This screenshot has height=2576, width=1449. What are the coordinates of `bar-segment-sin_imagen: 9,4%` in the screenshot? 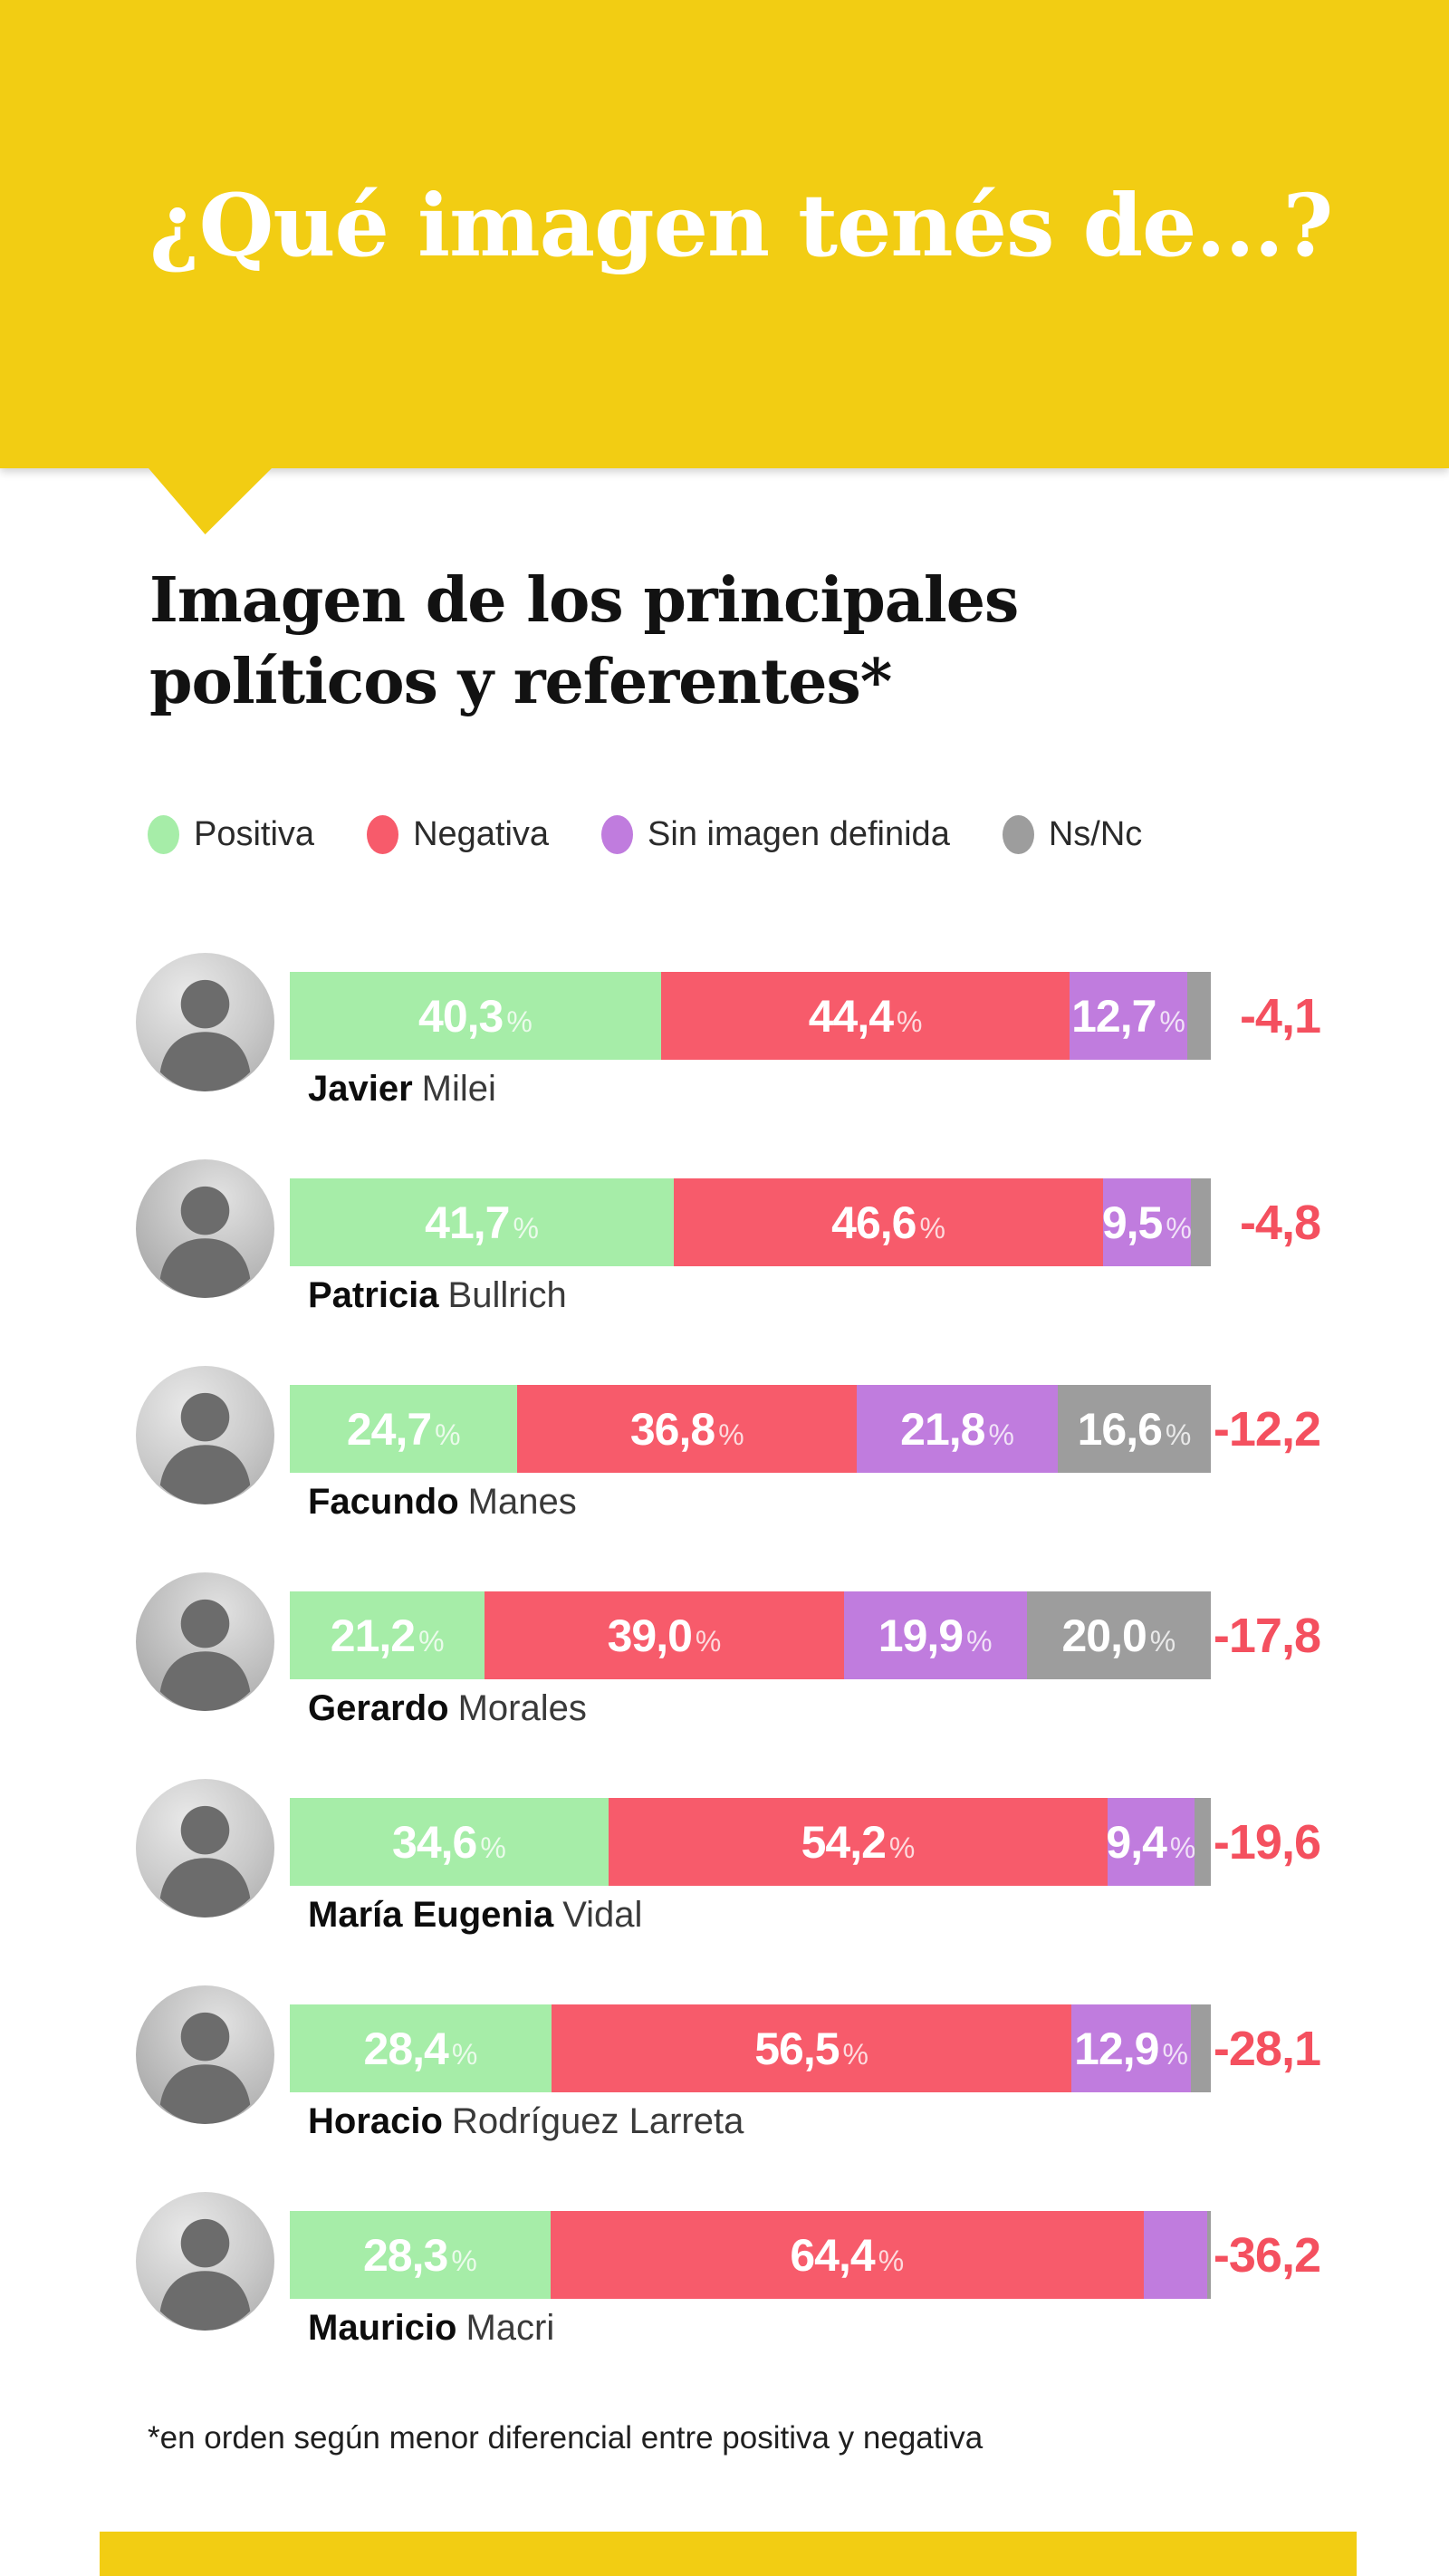 It's located at (1151, 1842).